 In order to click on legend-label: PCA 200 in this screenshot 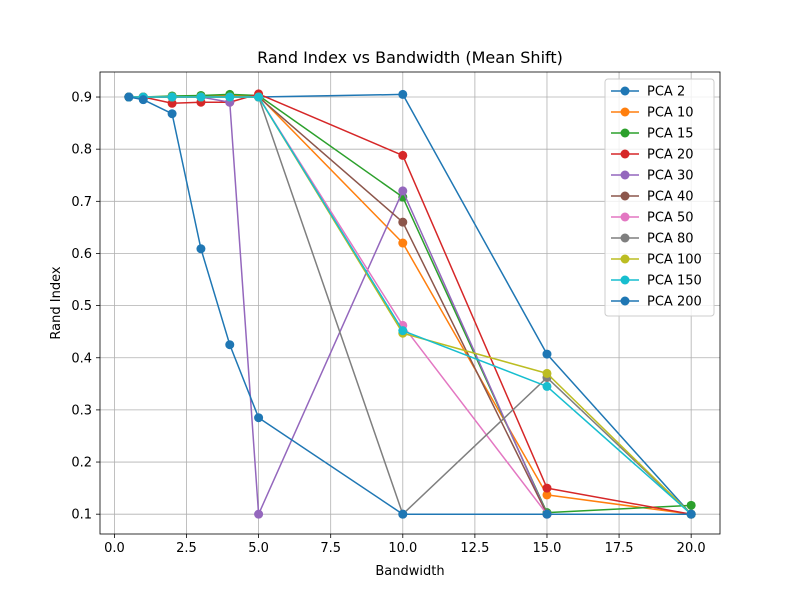, I will do `click(674, 302)`.